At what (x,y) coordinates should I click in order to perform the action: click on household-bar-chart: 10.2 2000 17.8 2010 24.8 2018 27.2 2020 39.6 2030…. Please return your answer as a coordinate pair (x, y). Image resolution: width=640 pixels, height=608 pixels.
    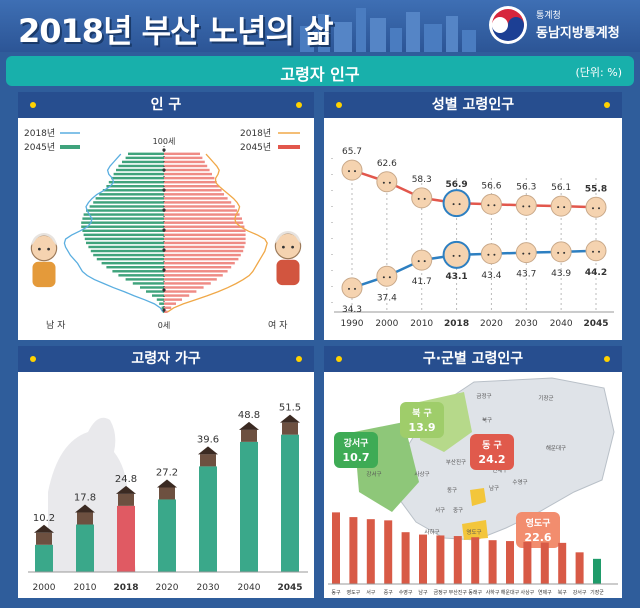
    Looking at the image, I should click on (168, 498).